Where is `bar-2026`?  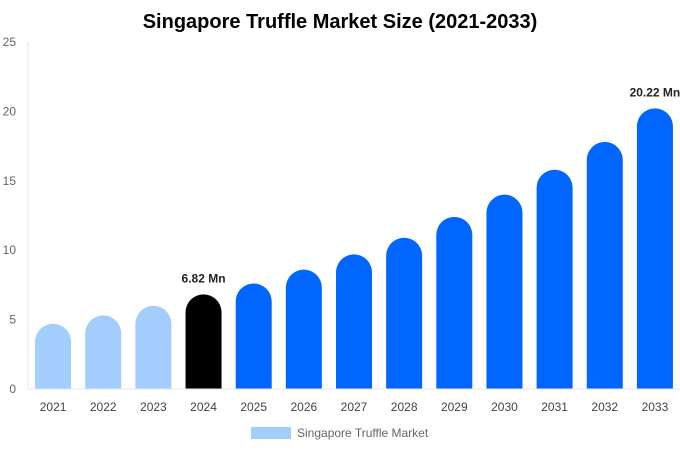
bar-2026 is located at coordinates (303, 329).